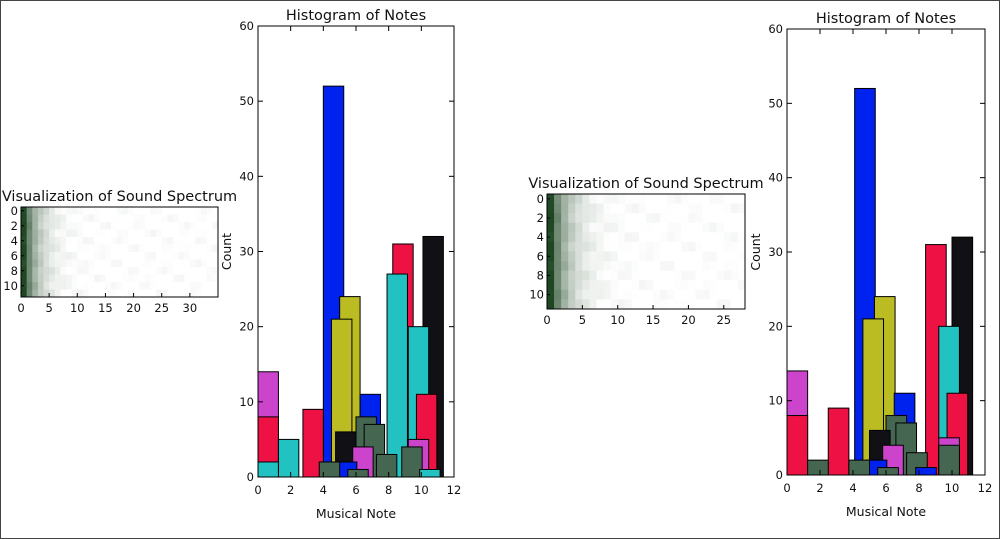 This screenshot has height=539, width=1000. What do you see at coordinates (14, 211) in the screenshot?
I see `heatmap-y-tick-label: 0` at bounding box center [14, 211].